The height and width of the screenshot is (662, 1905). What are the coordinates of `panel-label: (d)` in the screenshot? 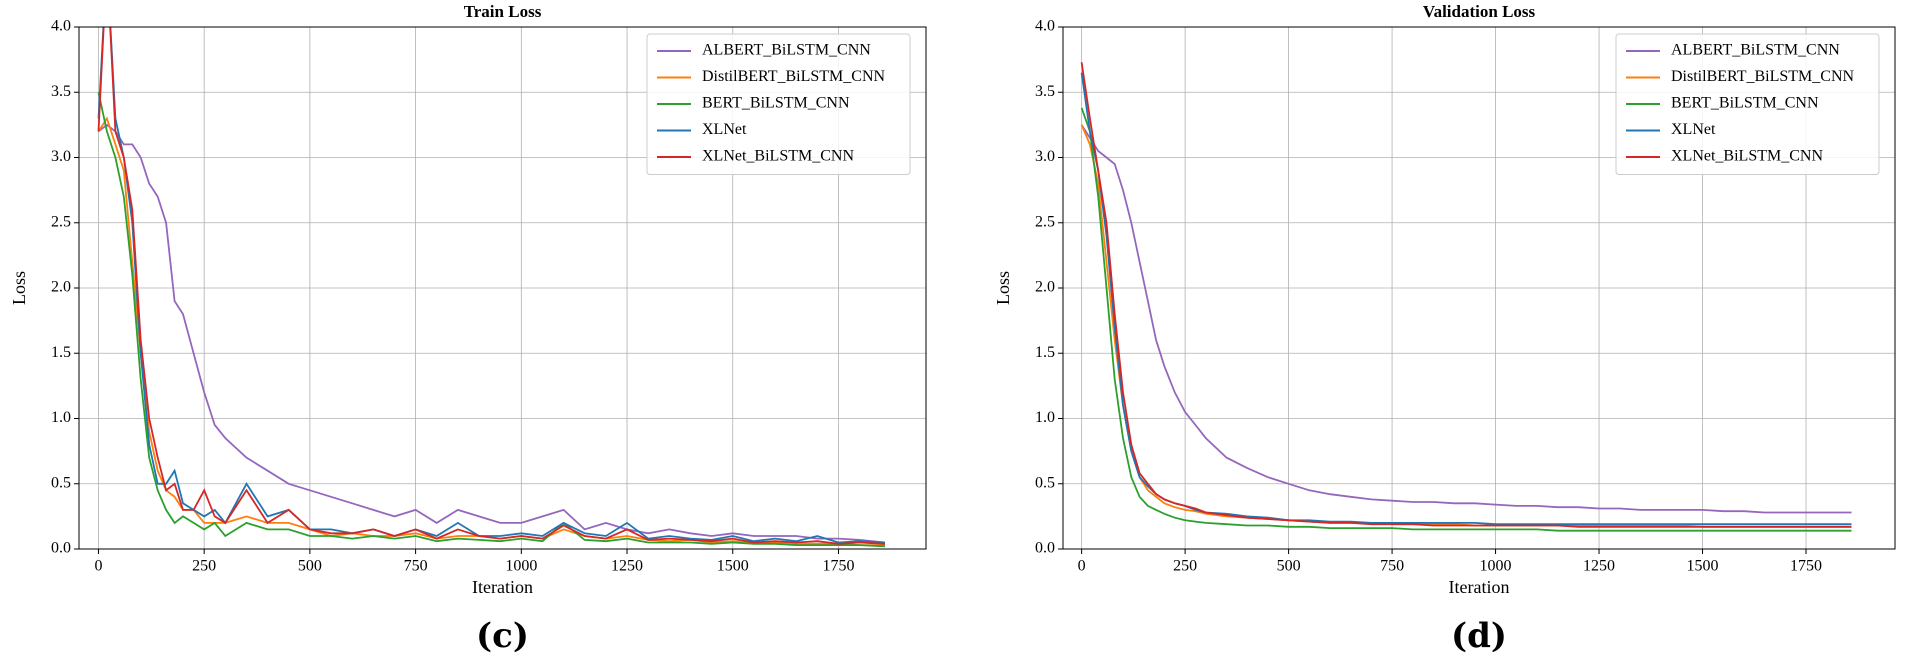 It's located at (1479, 636).